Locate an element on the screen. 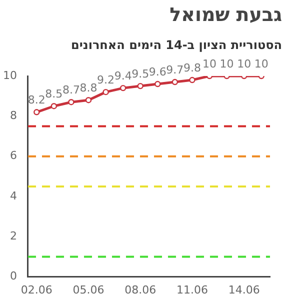 Image resolution: width=296 pixels, height=300 pixels. data-label: 9.7 is located at coordinates (175, 69).